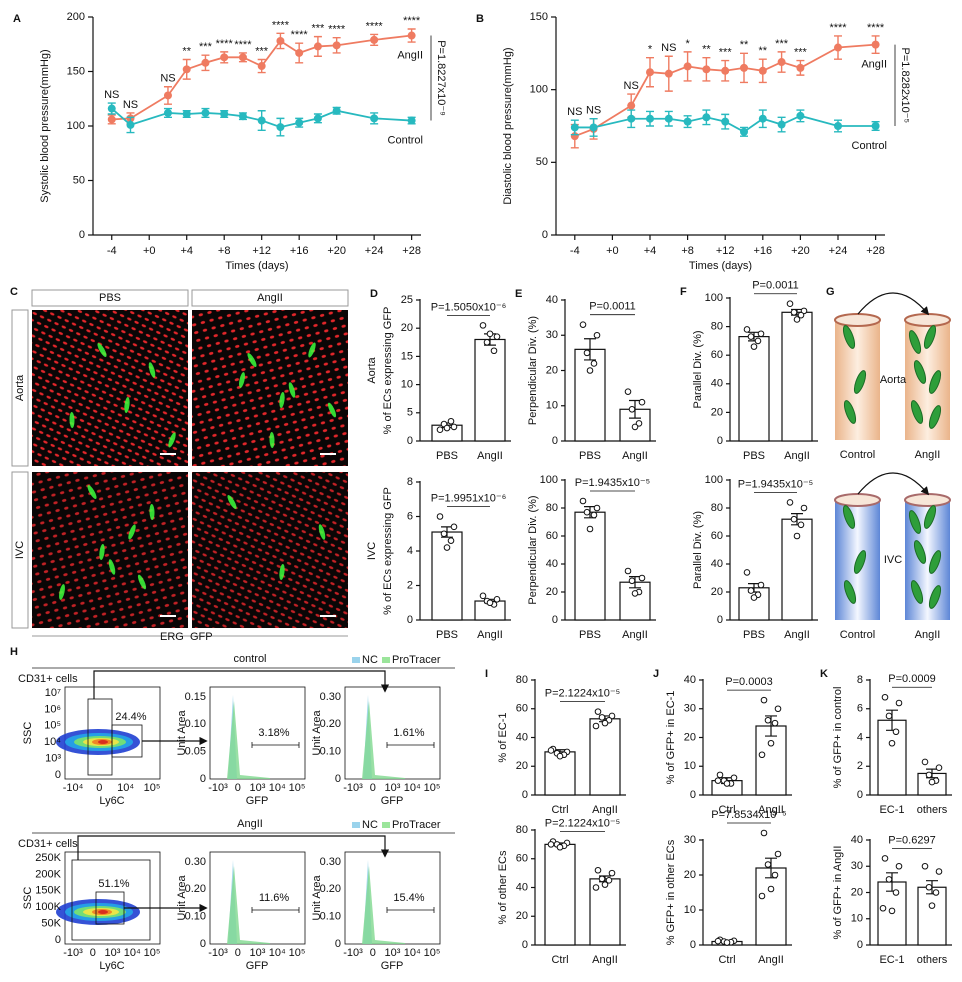 The width and height of the screenshot is (962, 982). I want to click on p-value: P=2.1224x10⁻⁵, so click(583, 694).